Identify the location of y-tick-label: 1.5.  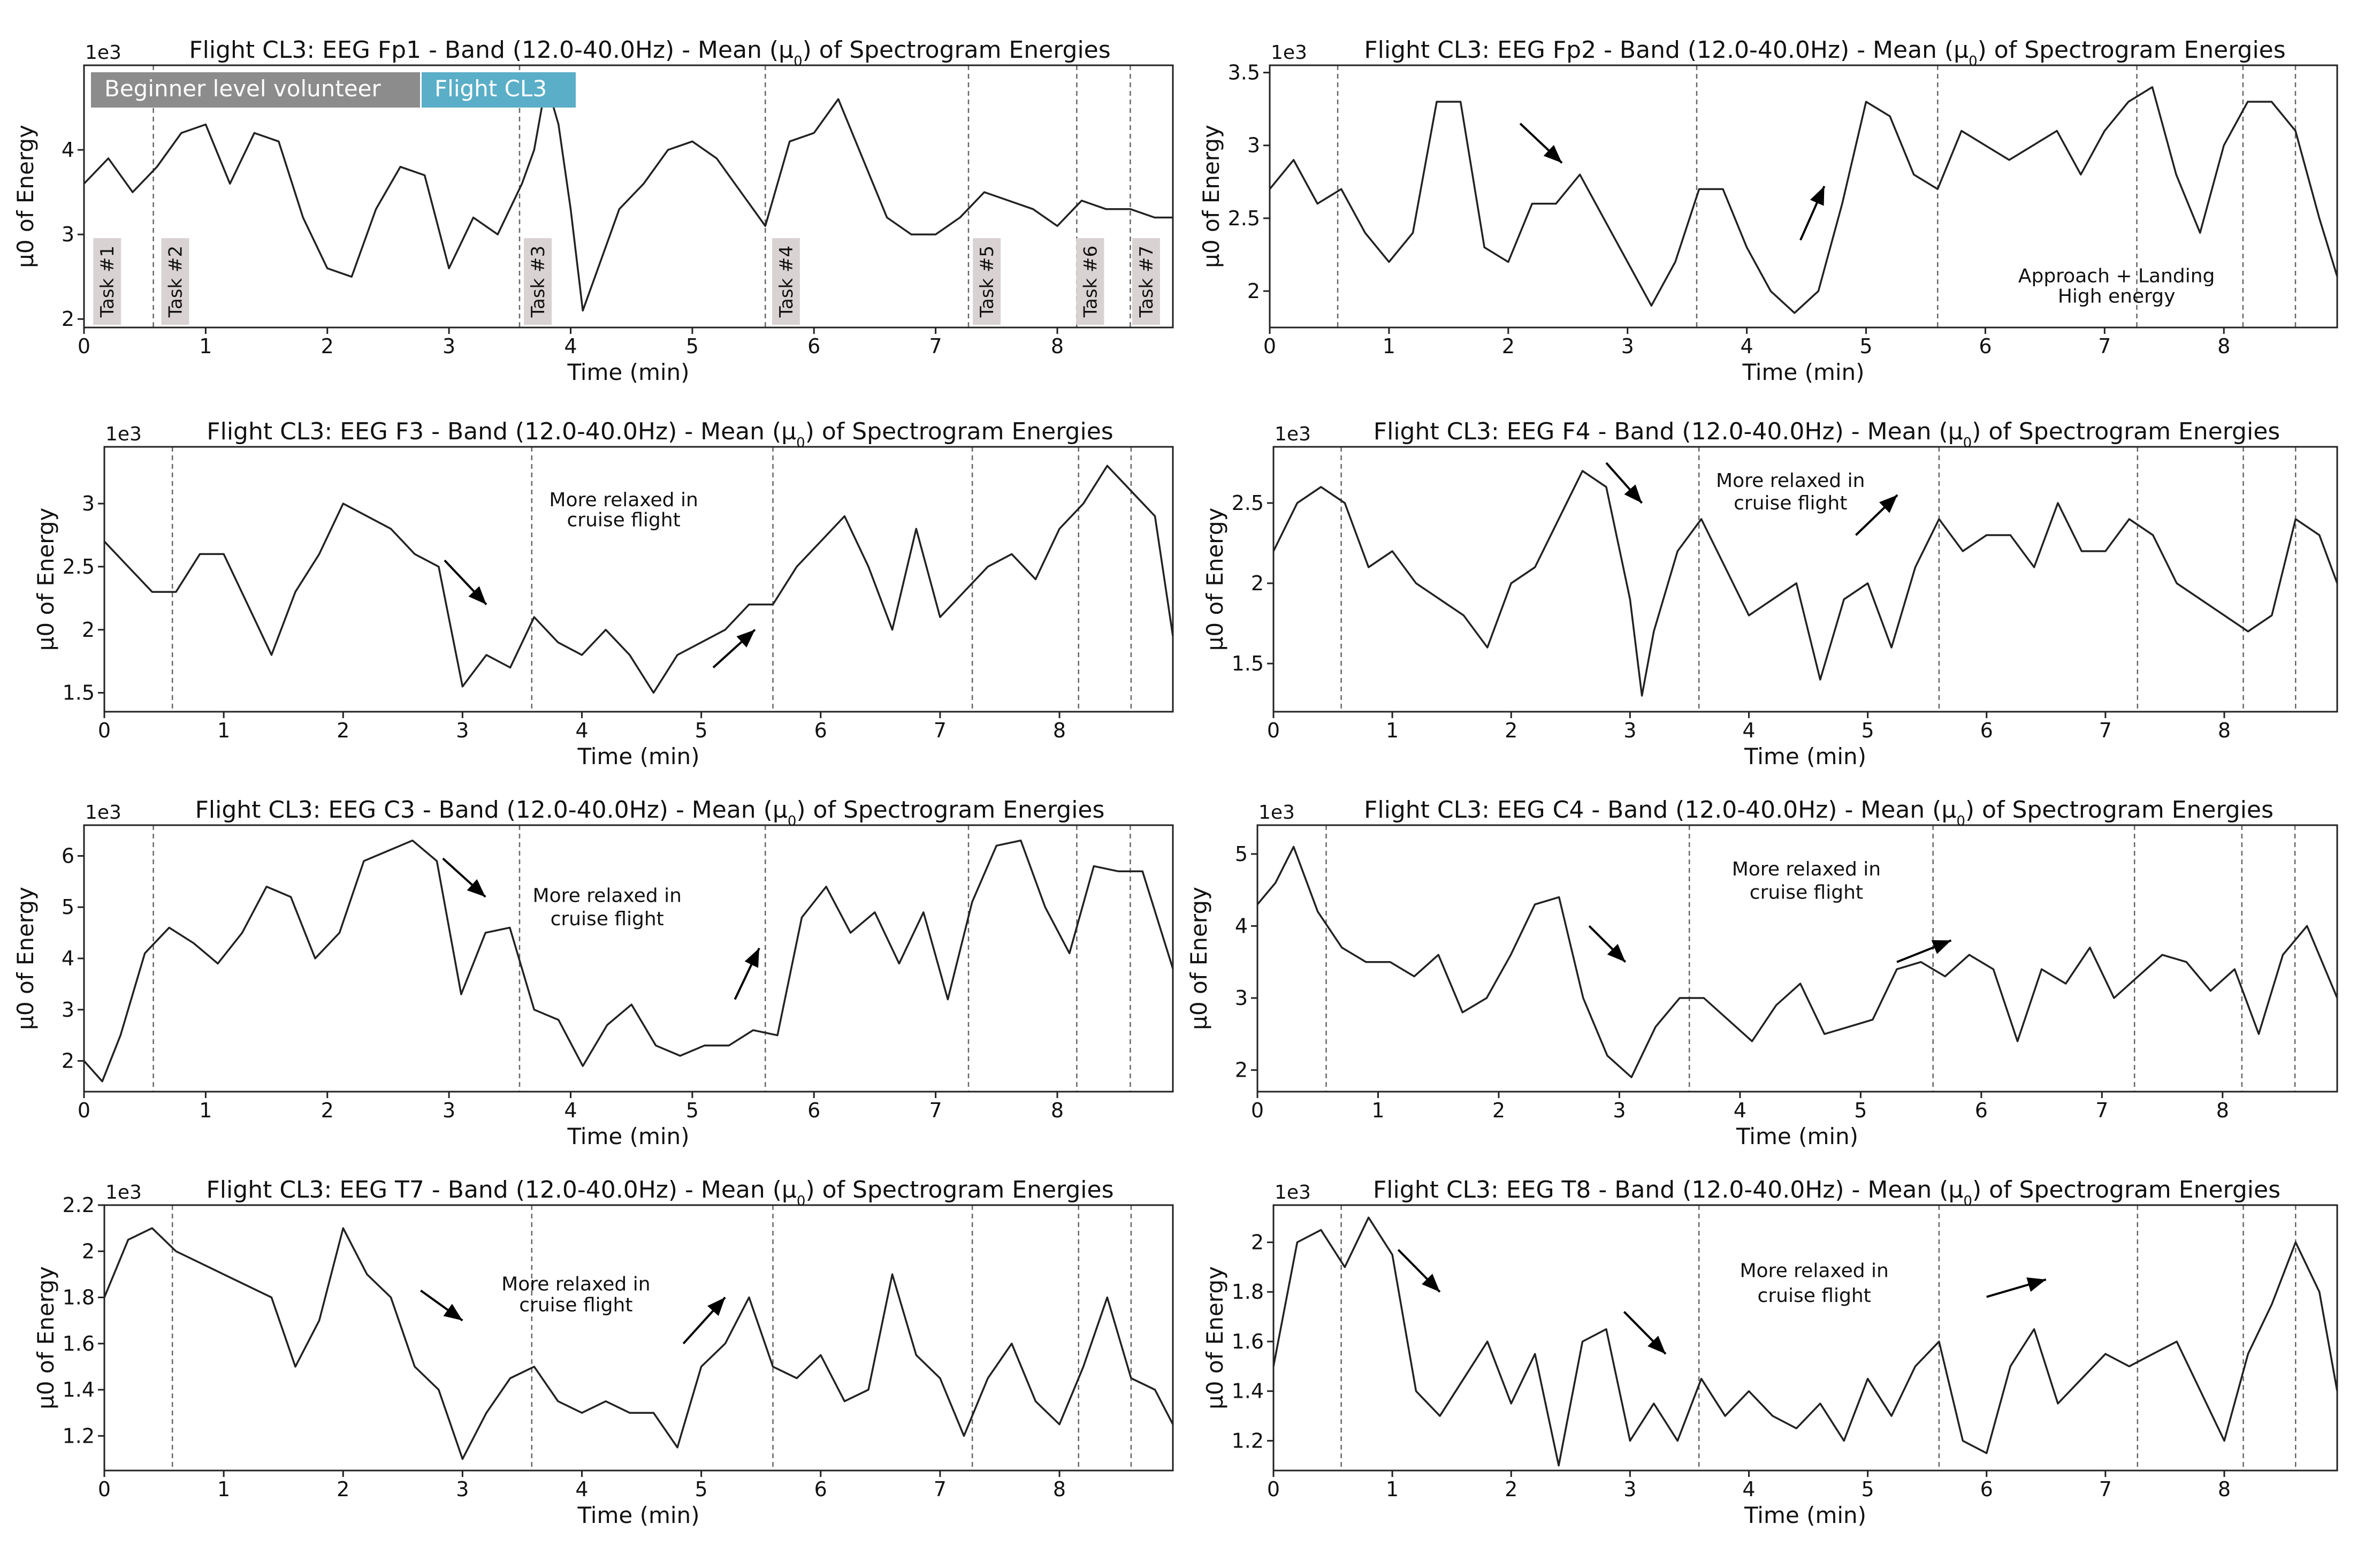
(79, 693).